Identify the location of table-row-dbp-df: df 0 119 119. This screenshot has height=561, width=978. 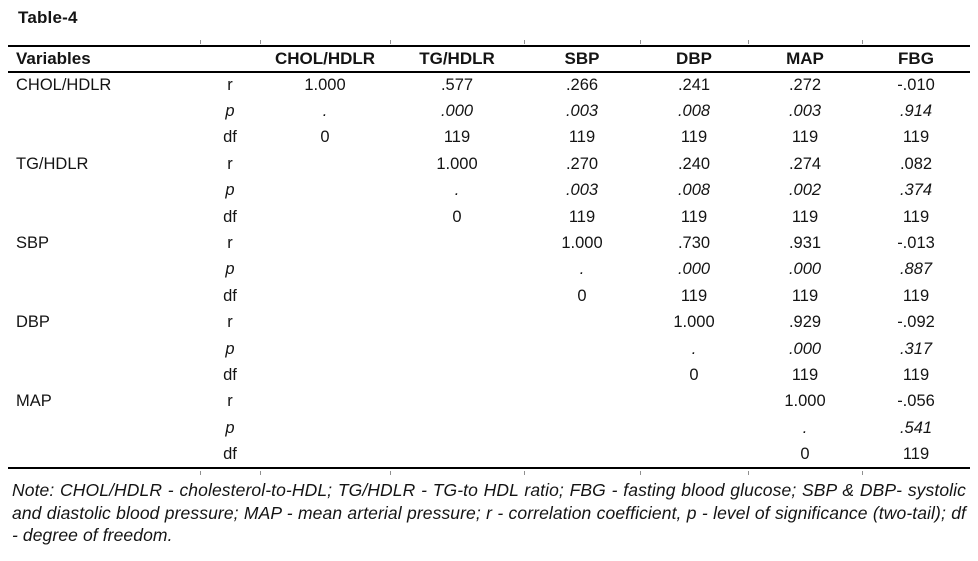
(489, 375).